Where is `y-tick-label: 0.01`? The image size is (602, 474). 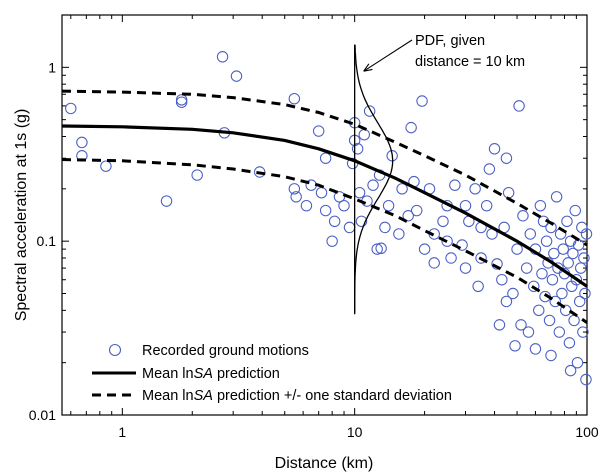 y-tick-label: 0.01 is located at coordinates (42, 415).